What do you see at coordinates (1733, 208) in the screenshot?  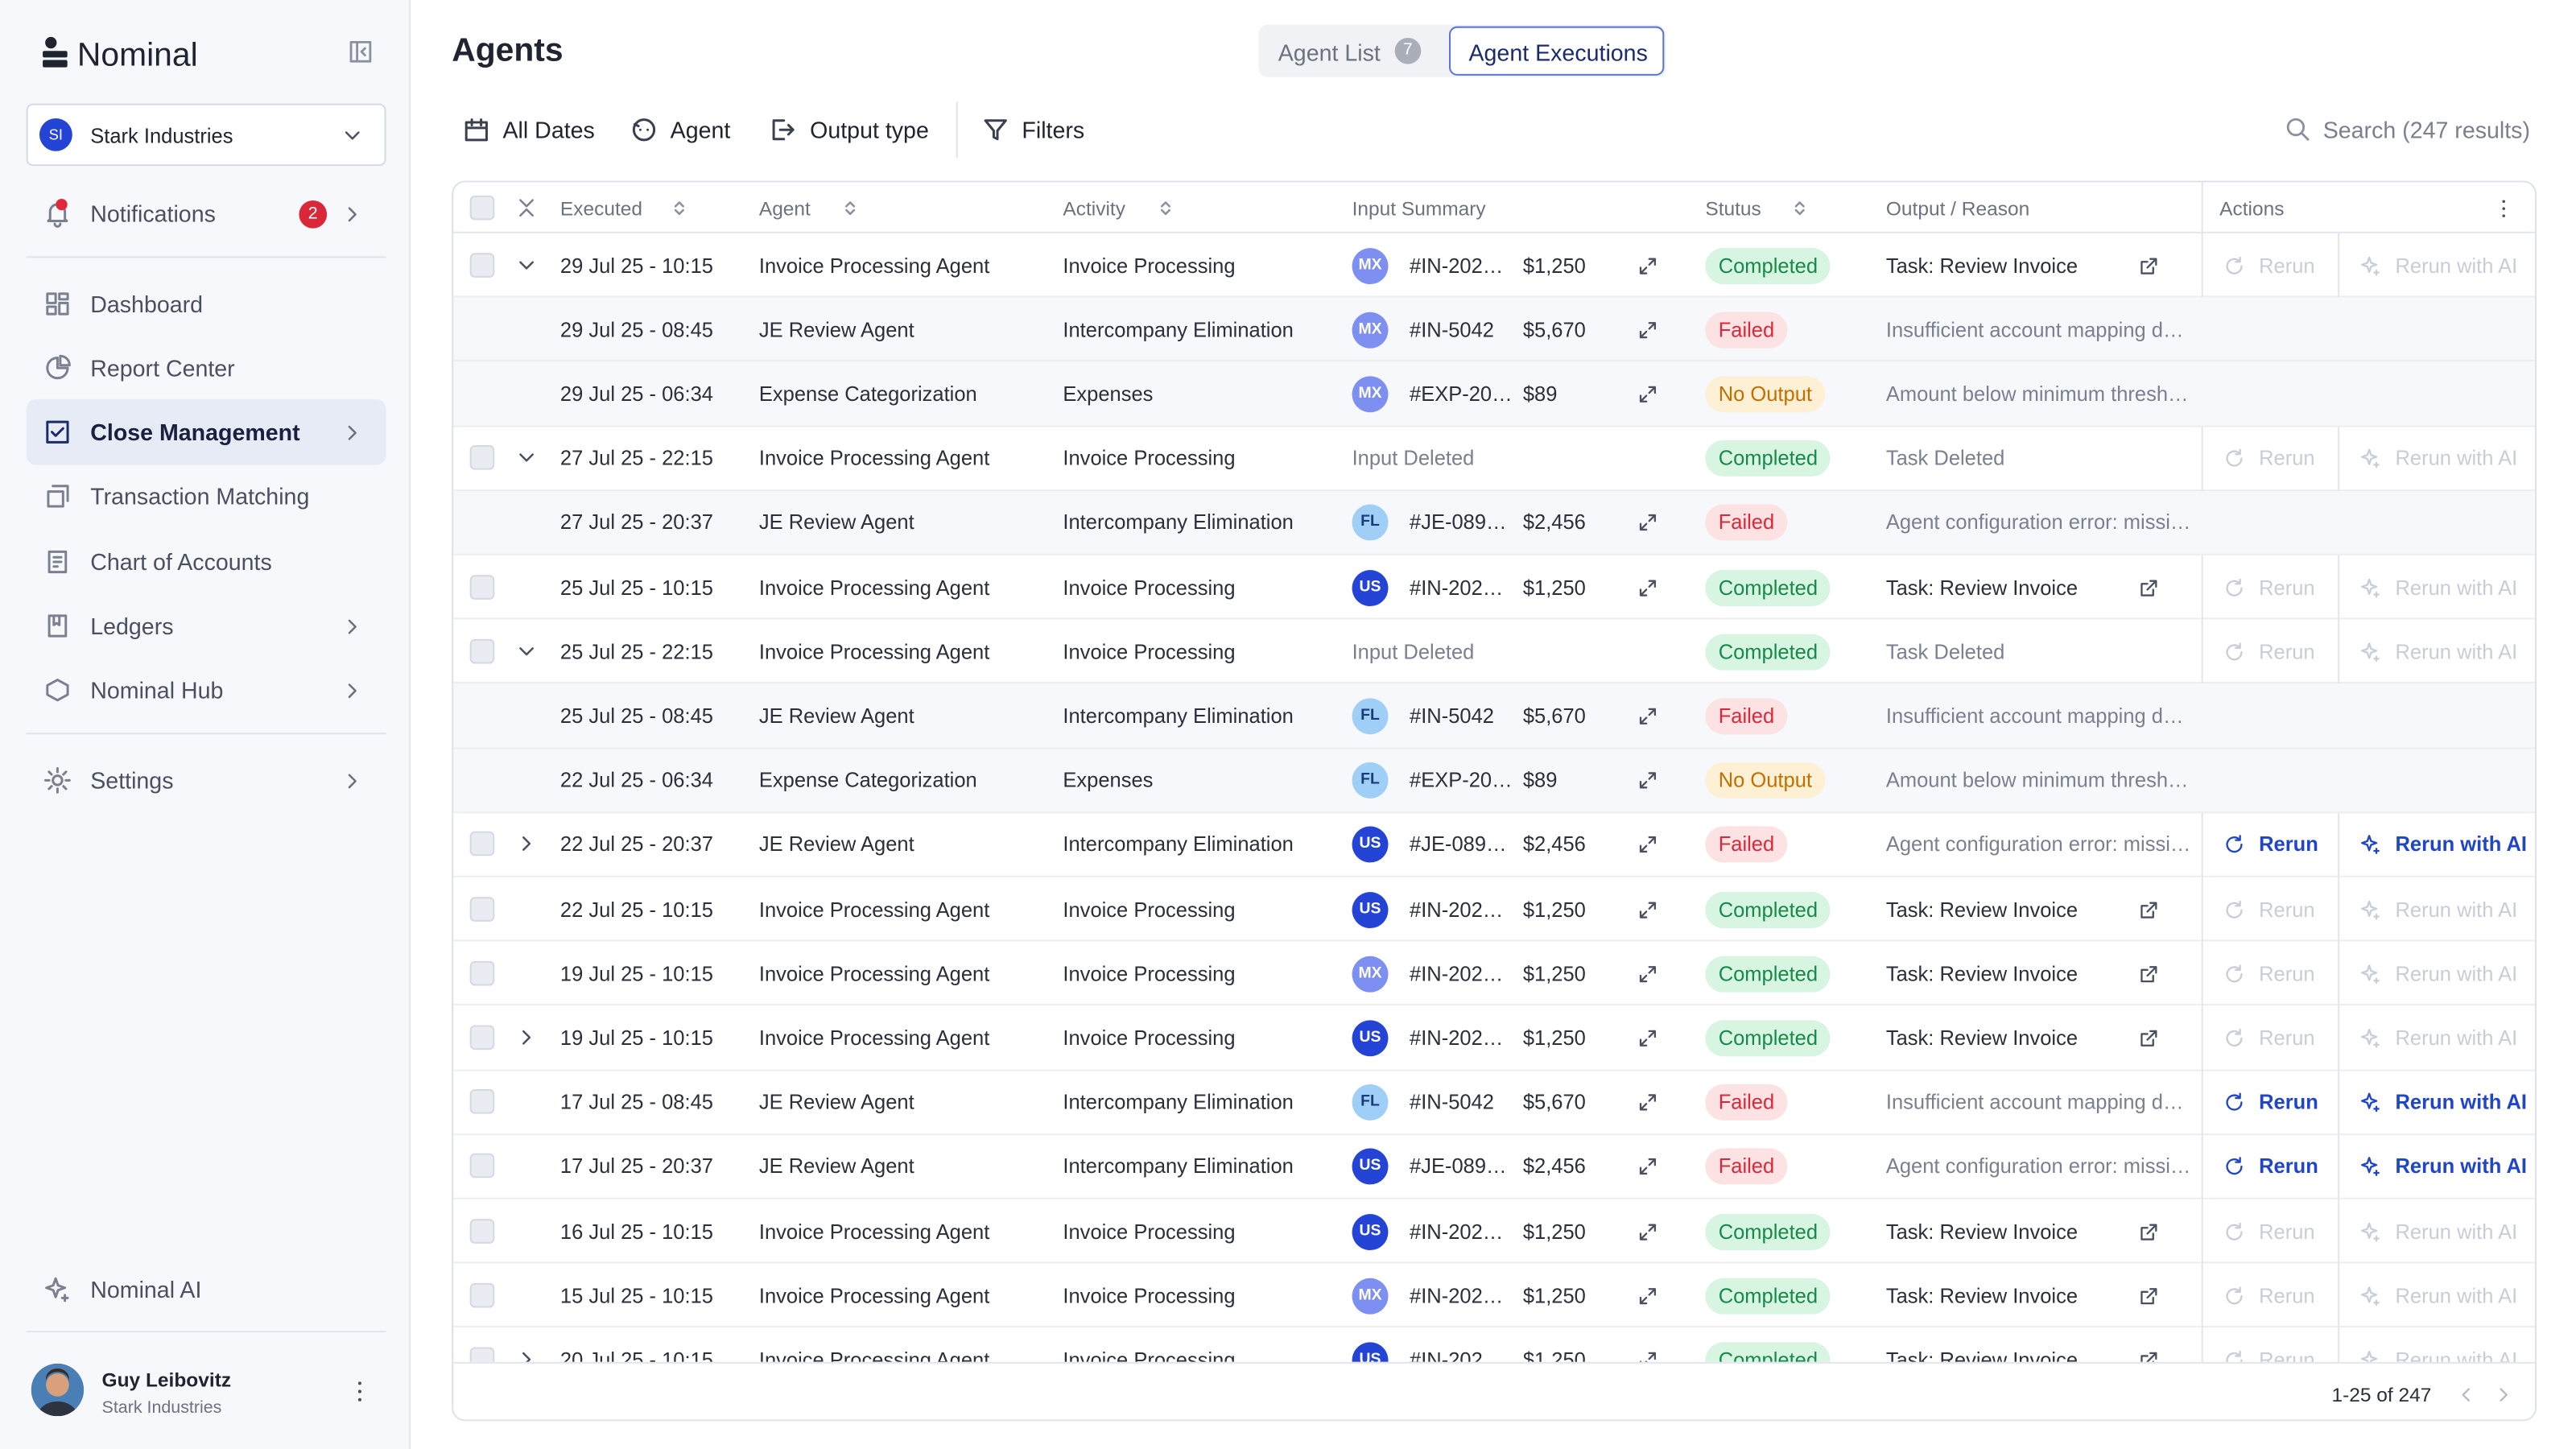 I see `column-header: Stutus` at bounding box center [1733, 208].